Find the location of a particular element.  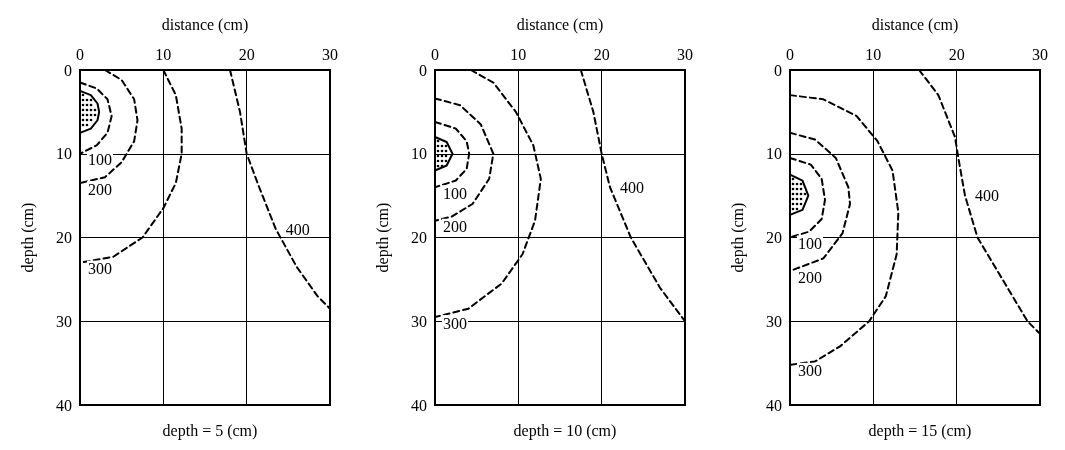

text: depth = 10 (cm) is located at coordinates (565, 430).